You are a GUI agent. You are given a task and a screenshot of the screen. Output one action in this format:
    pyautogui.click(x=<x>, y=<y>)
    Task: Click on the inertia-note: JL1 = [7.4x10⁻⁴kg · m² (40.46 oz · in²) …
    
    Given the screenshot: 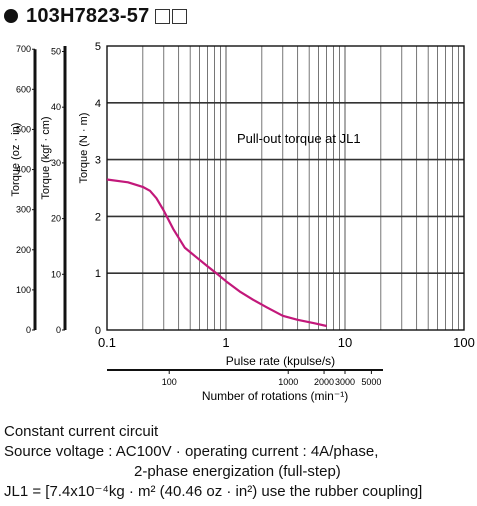 What is the action you would take?
    pyautogui.click(x=213, y=491)
    